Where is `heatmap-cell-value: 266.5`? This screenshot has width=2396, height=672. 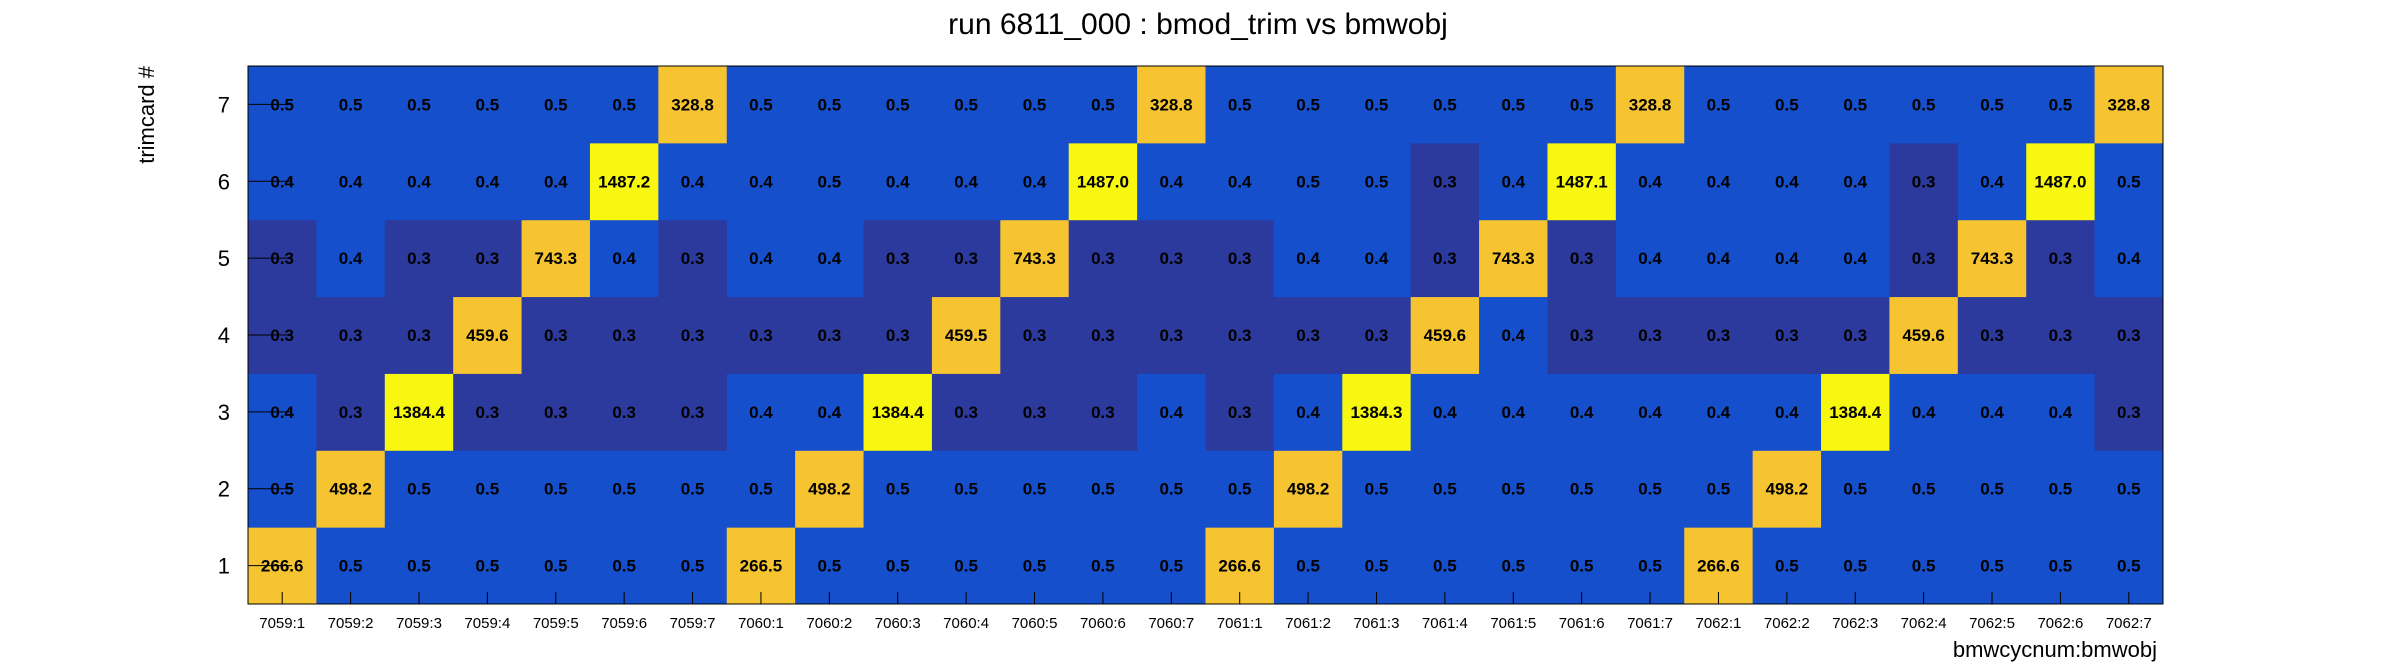
heatmap-cell-value: 266.5 is located at coordinates (761, 566).